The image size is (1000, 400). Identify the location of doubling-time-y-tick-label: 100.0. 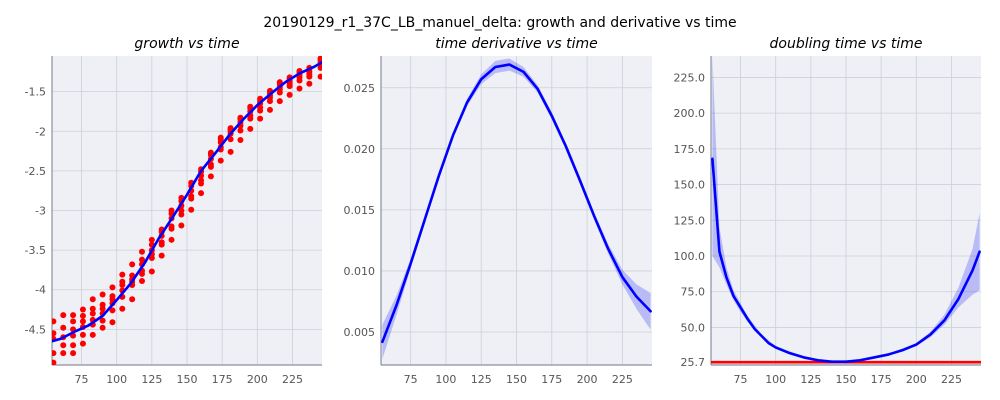
(690, 256).